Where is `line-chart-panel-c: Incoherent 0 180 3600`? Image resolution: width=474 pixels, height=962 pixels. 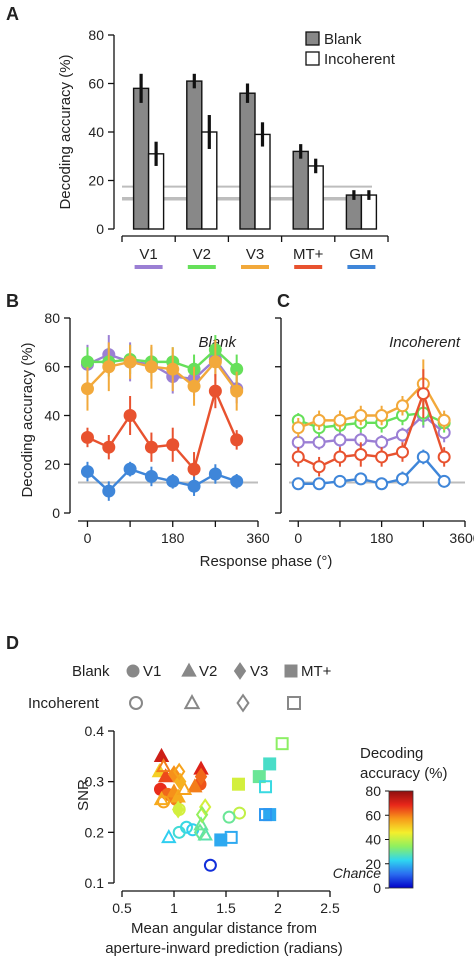 line-chart-panel-c: Incoherent 0 180 3600 is located at coordinates (374, 431).